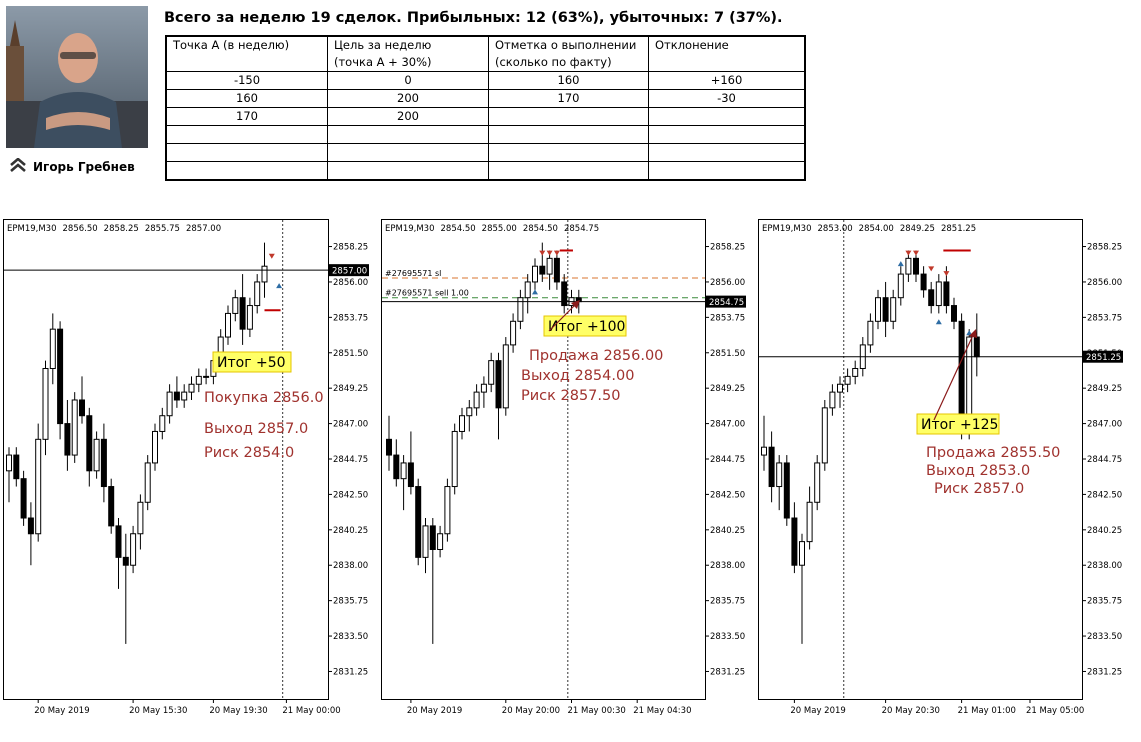 This screenshot has height=742, width=1141. I want to click on trade-note: Покупка 2856.0, so click(264, 398).